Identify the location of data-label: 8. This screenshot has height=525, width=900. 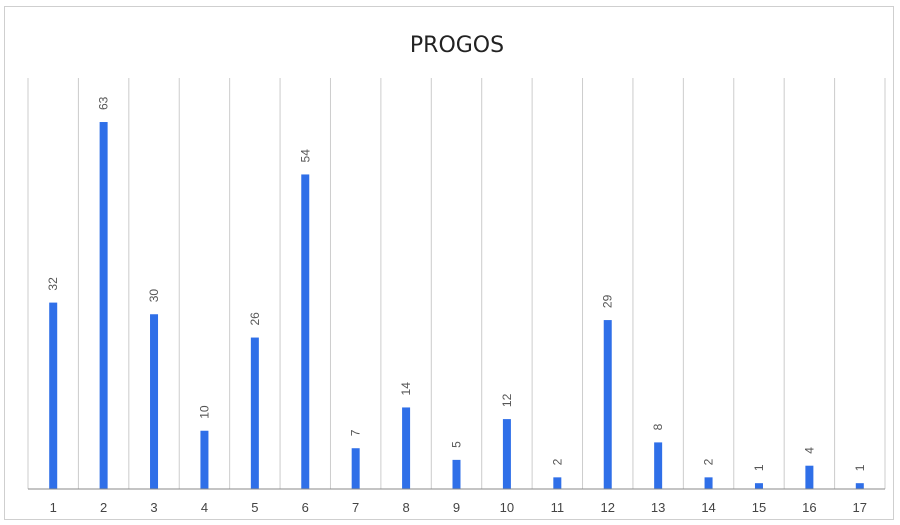
(658, 426).